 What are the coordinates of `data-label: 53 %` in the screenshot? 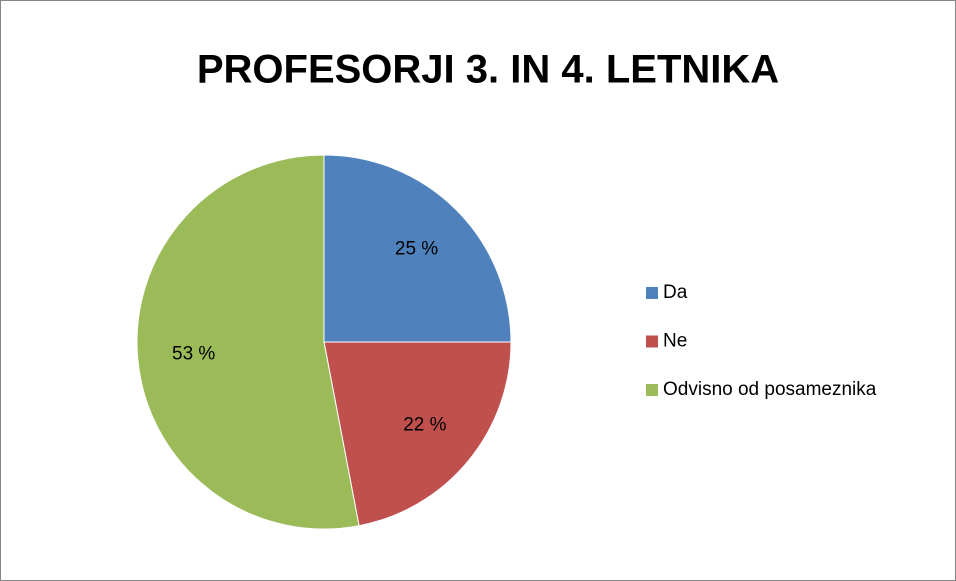 It's located at (193, 353).